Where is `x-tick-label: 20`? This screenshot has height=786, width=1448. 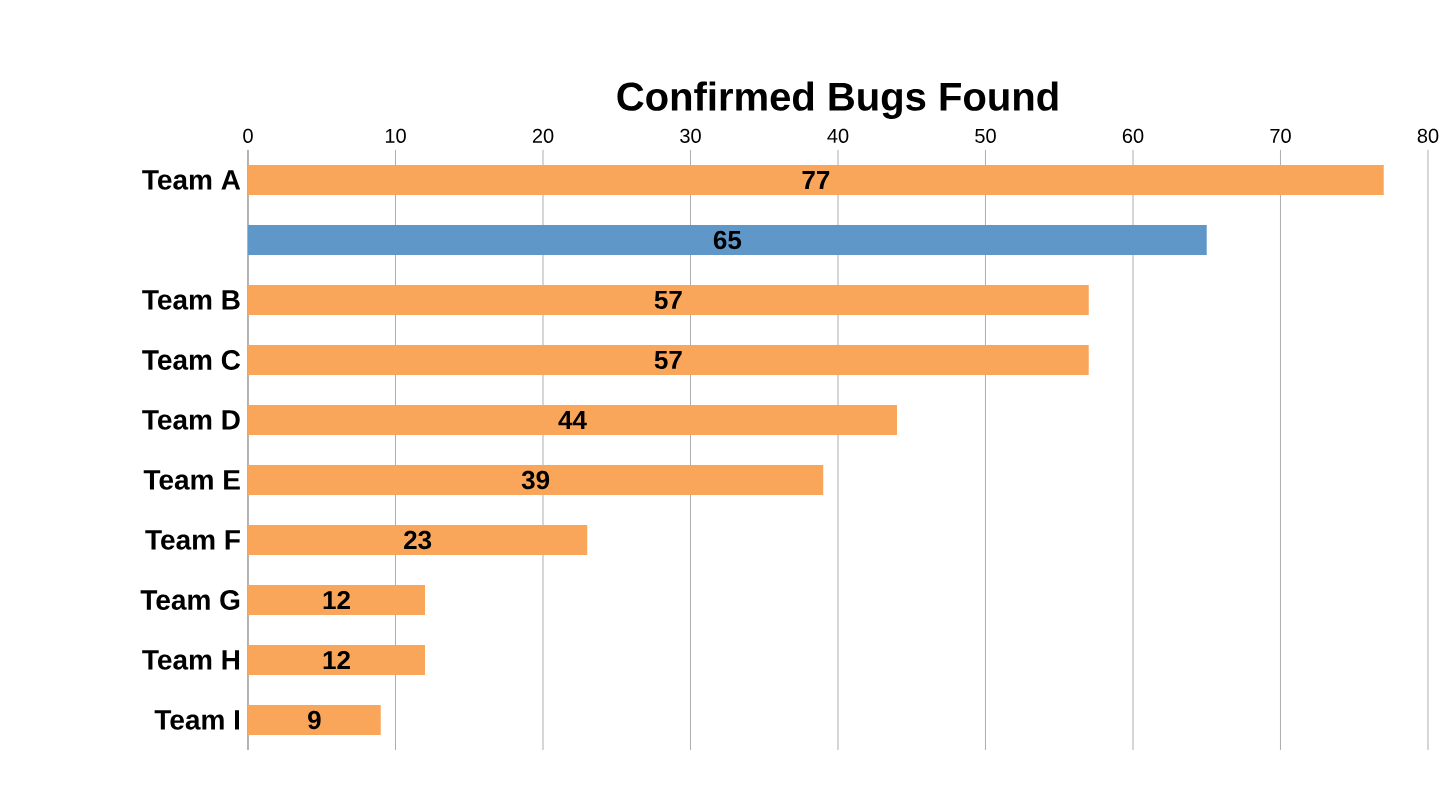 x-tick-label: 20 is located at coordinates (543, 135).